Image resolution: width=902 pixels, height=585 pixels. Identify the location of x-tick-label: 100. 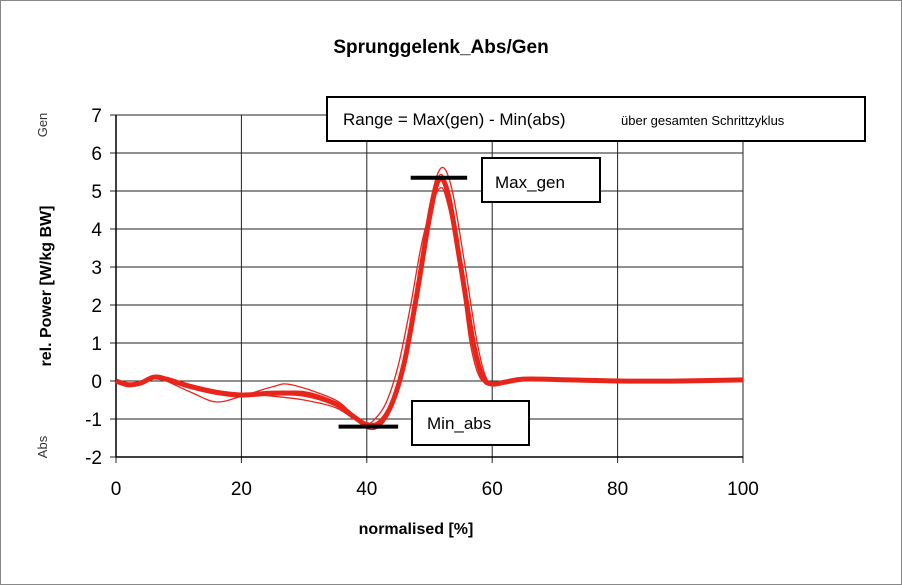
(743, 489).